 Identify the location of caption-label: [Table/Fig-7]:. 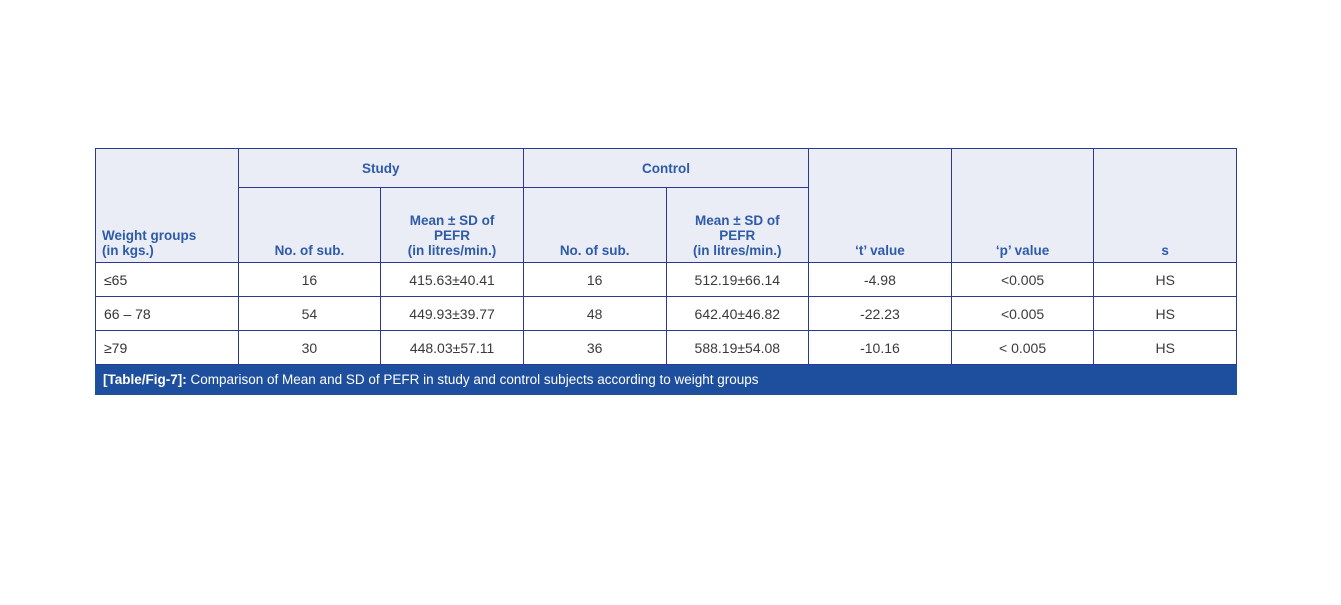
(145, 379).